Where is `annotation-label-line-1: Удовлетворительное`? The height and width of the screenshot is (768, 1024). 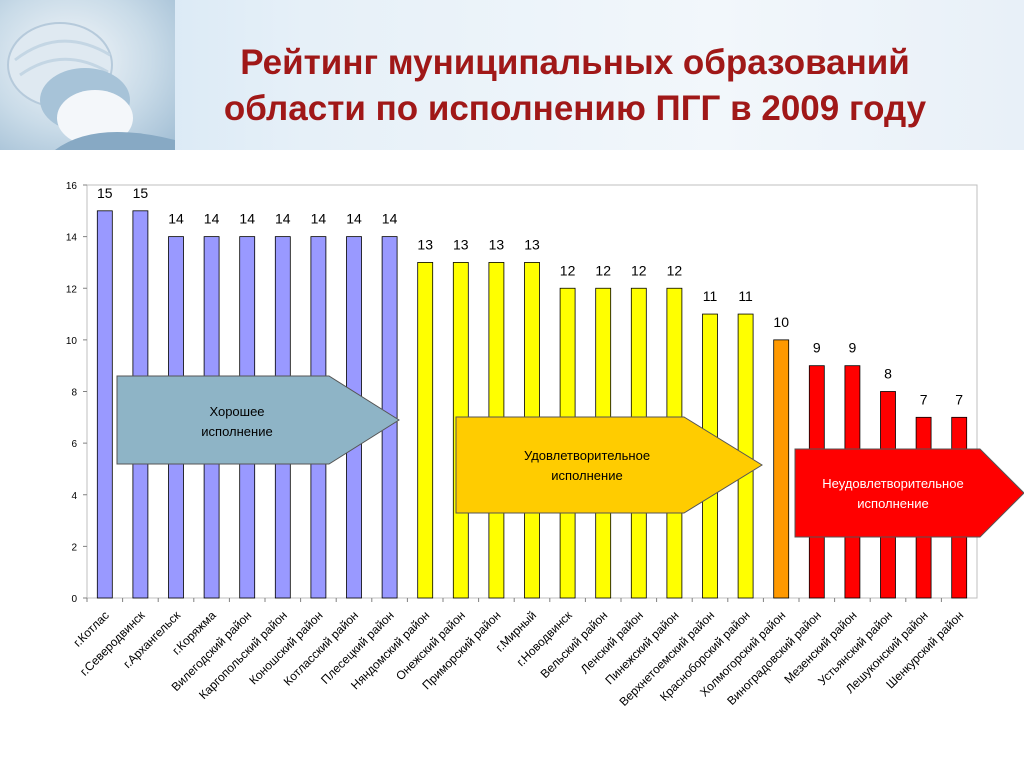
annotation-label-line-1: Удовлетворительное is located at coordinates (587, 455).